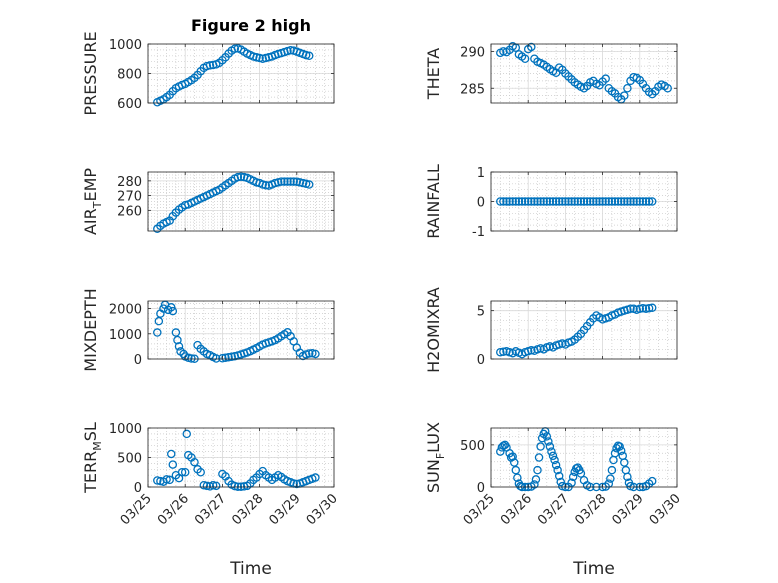 Image resolution: width=778 pixels, height=583 pixels. Describe the element at coordinates (576, 331) in the screenshot. I see `data-series` at that location.